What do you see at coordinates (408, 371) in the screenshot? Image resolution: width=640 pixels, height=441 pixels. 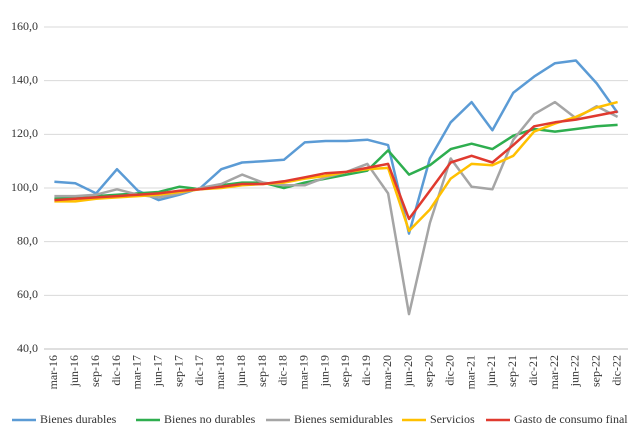 I see `x-tick-label: jun-20` at bounding box center [408, 371].